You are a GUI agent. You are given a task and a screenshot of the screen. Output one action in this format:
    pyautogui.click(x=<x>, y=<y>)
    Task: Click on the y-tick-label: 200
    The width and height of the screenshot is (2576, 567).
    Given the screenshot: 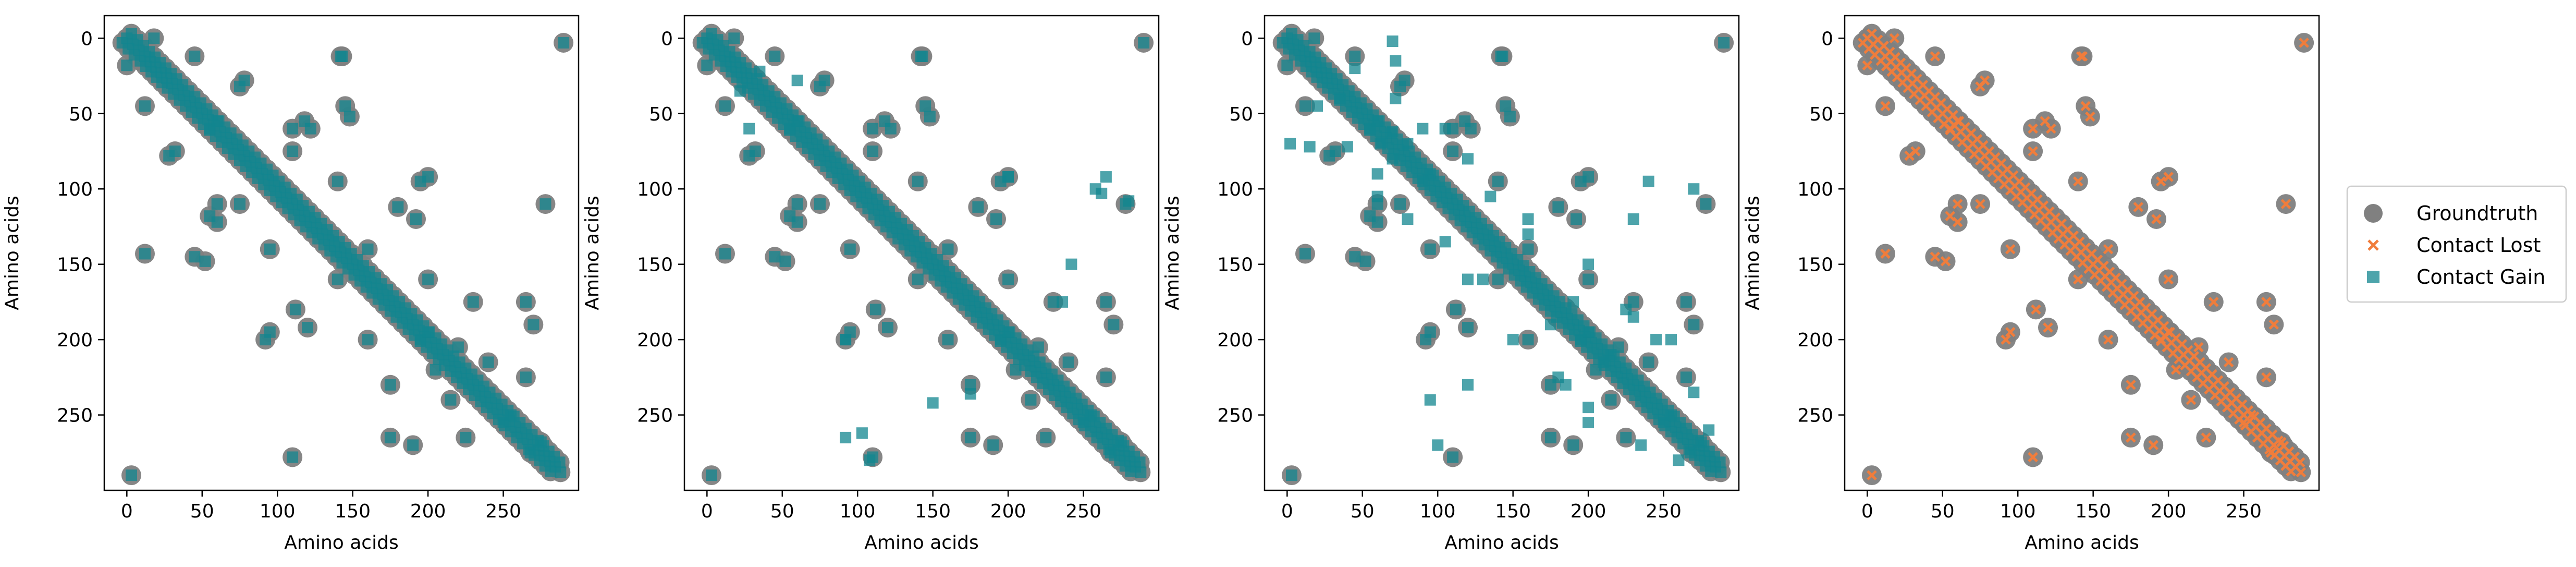 What is the action you would take?
    pyautogui.click(x=1815, y=340)
    